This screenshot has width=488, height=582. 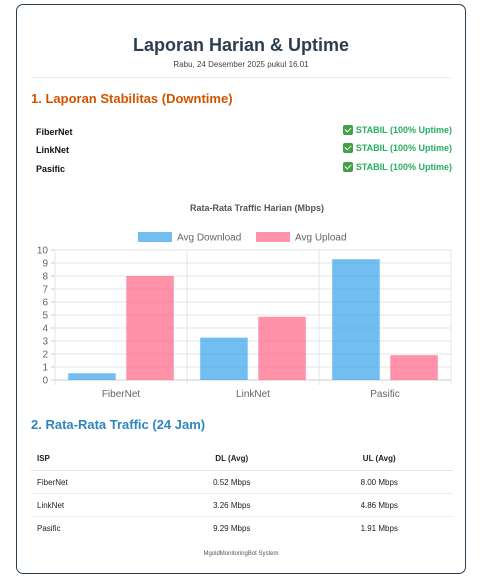 What do you see at coordinates (45, 368) in the screenshot?
I see `y-tick-label: 1` at bounding box center [45, 368].